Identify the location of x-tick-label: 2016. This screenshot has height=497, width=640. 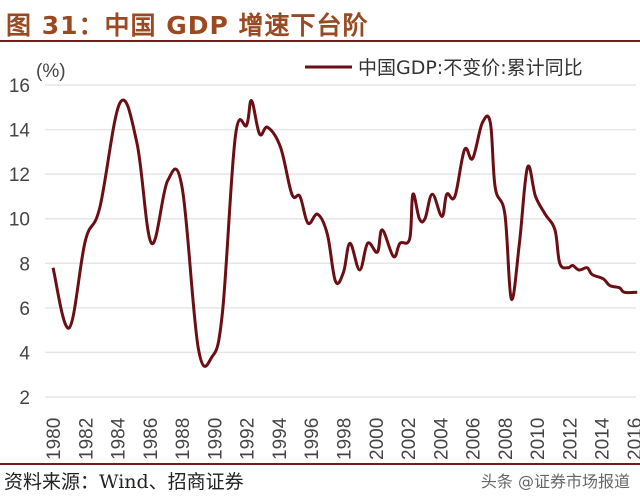
(632, 439).